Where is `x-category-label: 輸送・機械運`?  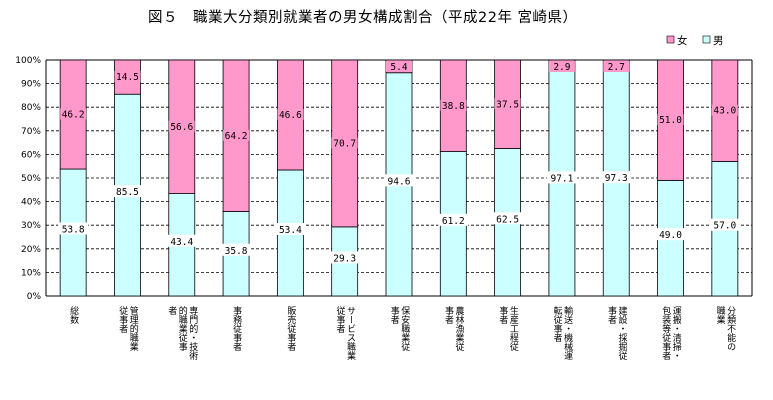 x-category-label: 輸送・機械運 is located at coordinates (567, 332).